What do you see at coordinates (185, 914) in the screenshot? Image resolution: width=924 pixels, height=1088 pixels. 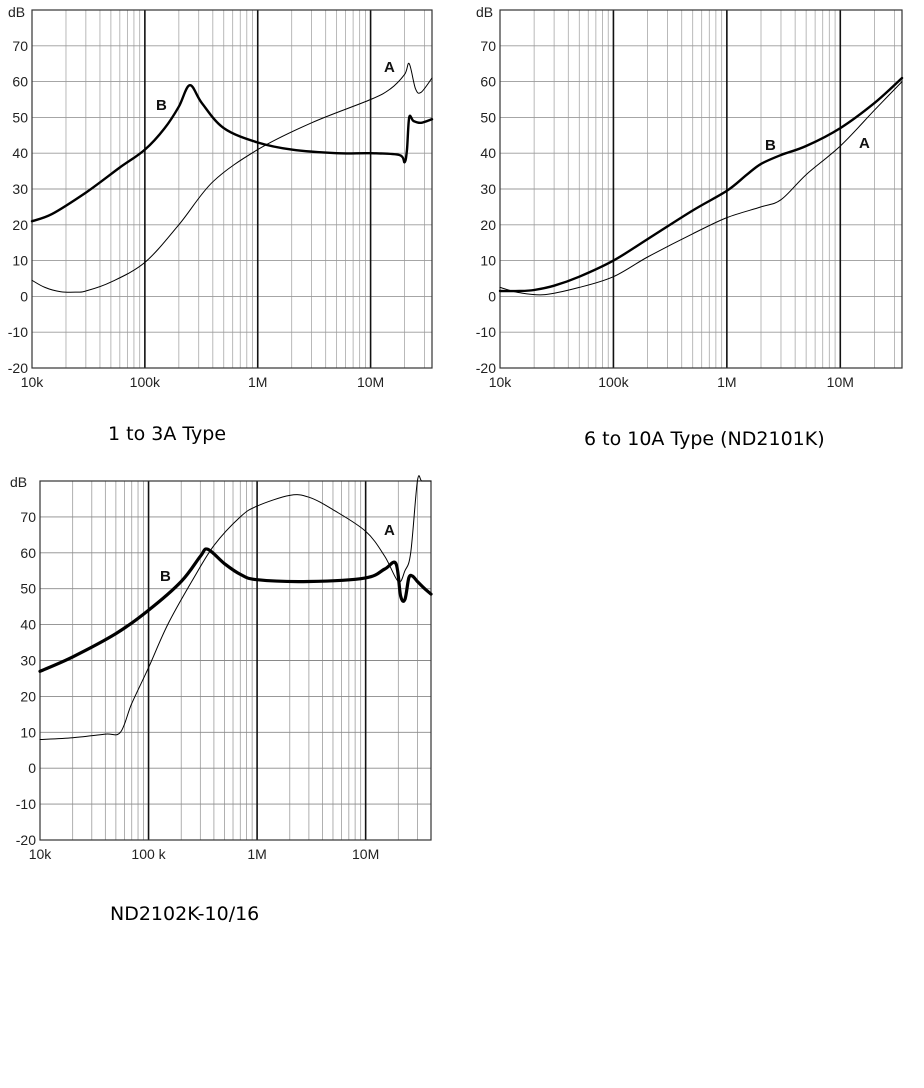 I see `chart-title-nd2102k: ND2102K-10/16` at bounding box center [185, 914].